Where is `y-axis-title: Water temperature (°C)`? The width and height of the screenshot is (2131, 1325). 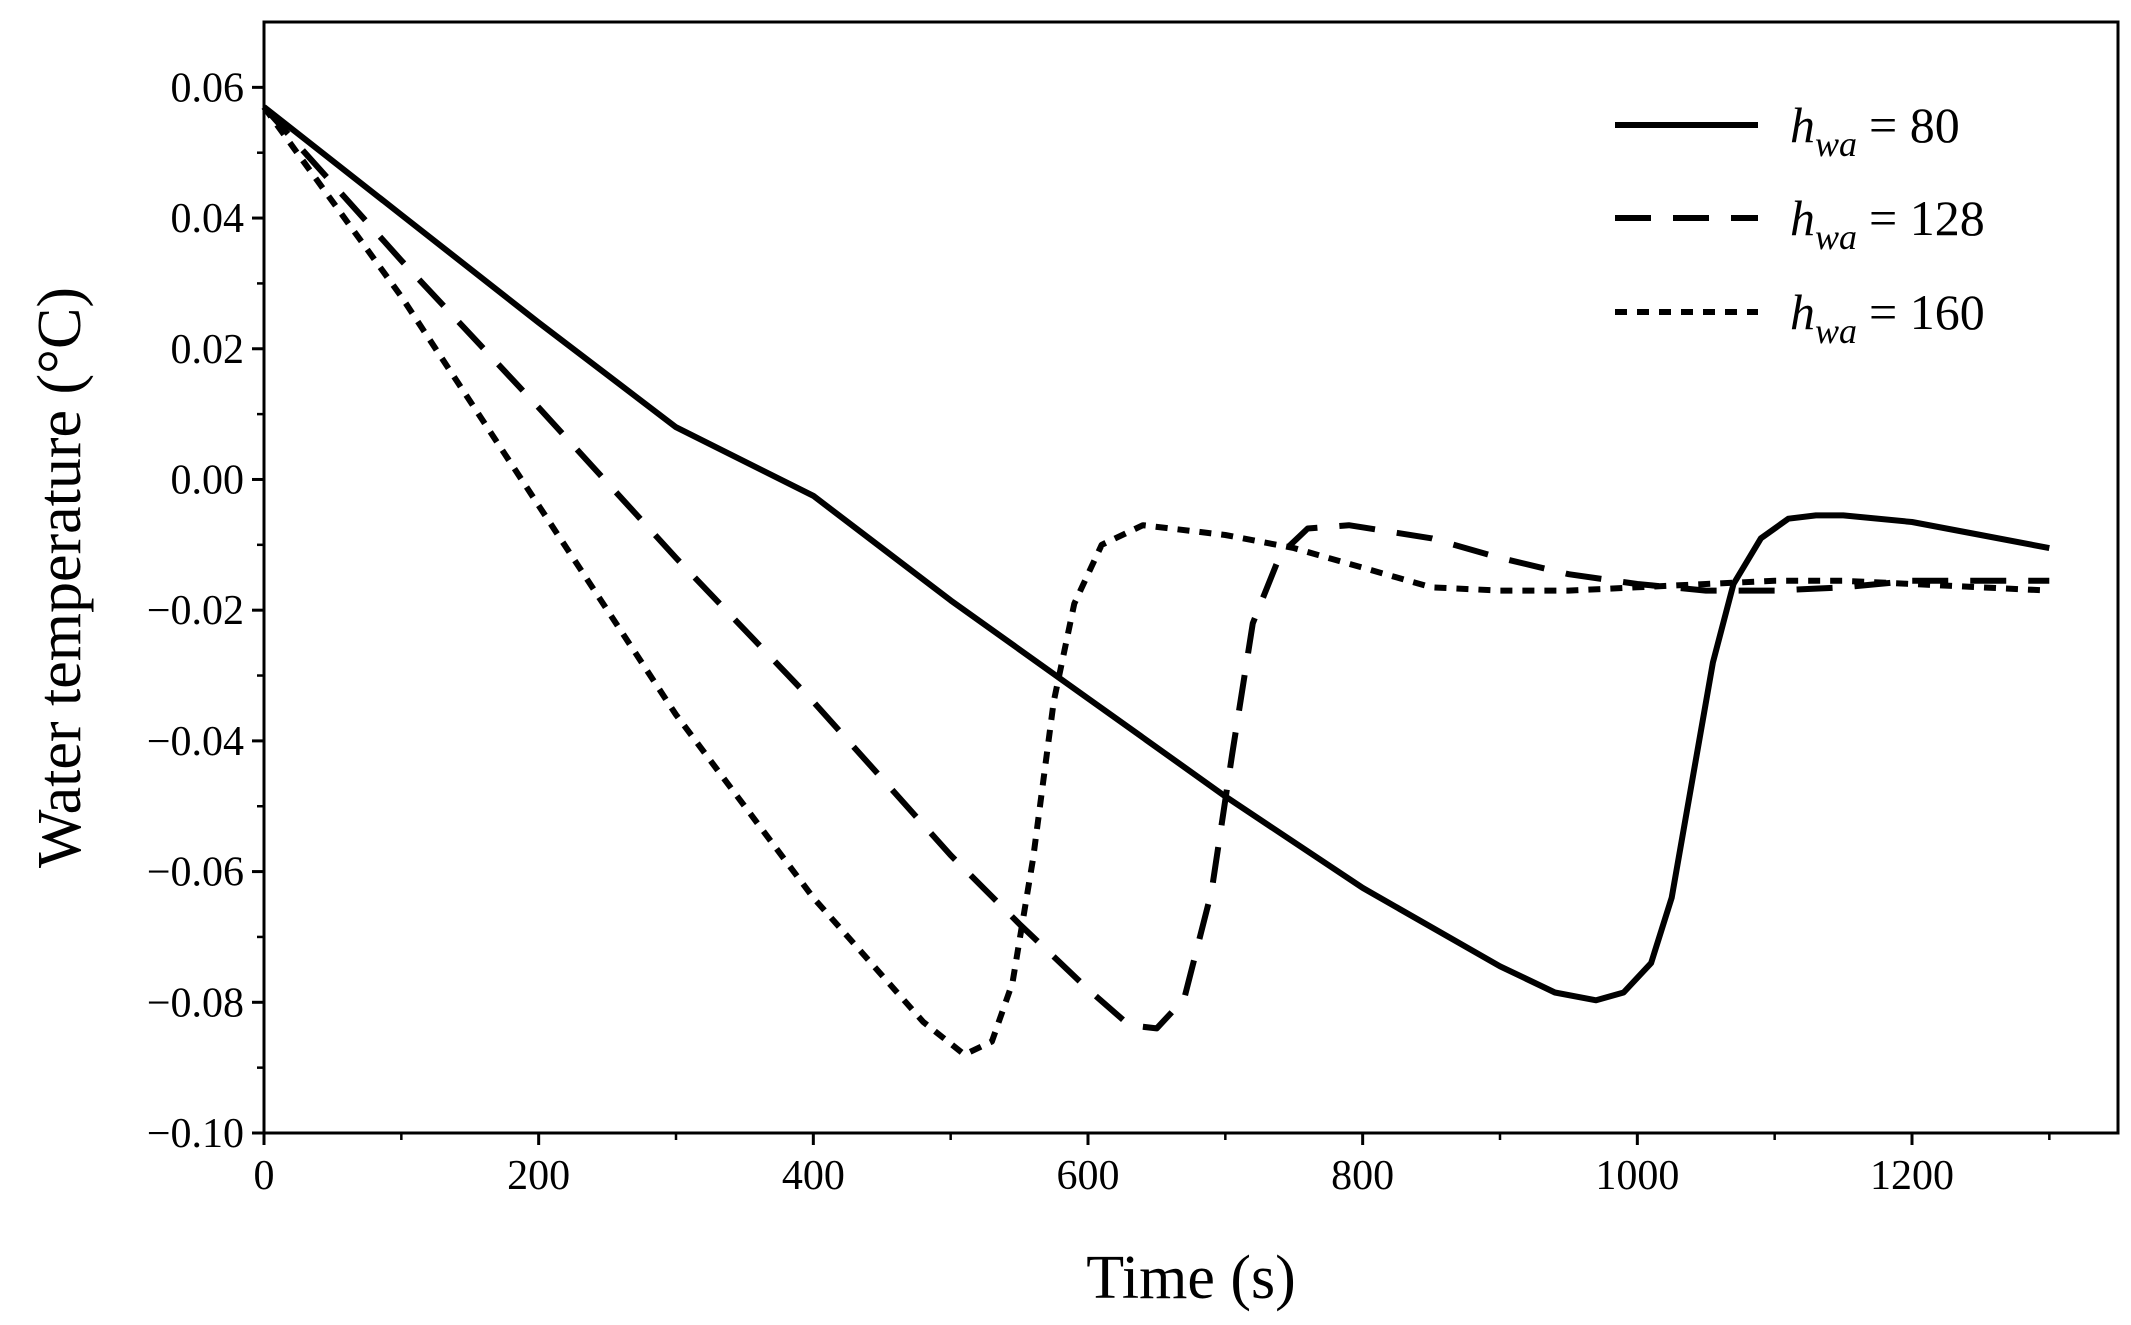 y-axis-title: Water temperature (°C) is located at coordinates (60, 577).